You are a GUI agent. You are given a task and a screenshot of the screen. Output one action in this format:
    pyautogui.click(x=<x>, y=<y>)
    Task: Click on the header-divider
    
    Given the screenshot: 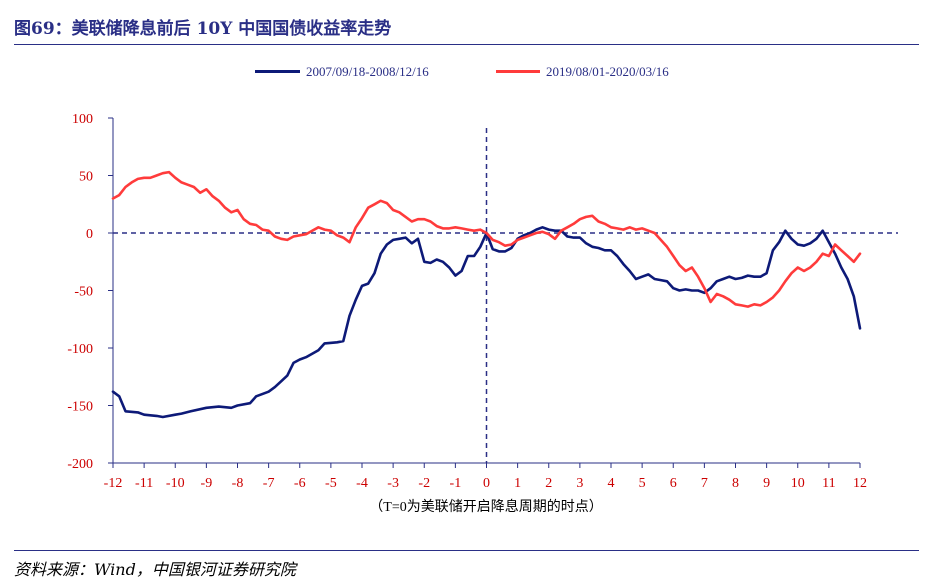 What is the action you would take?
    pyautogui.click(x=466, y=44)
    